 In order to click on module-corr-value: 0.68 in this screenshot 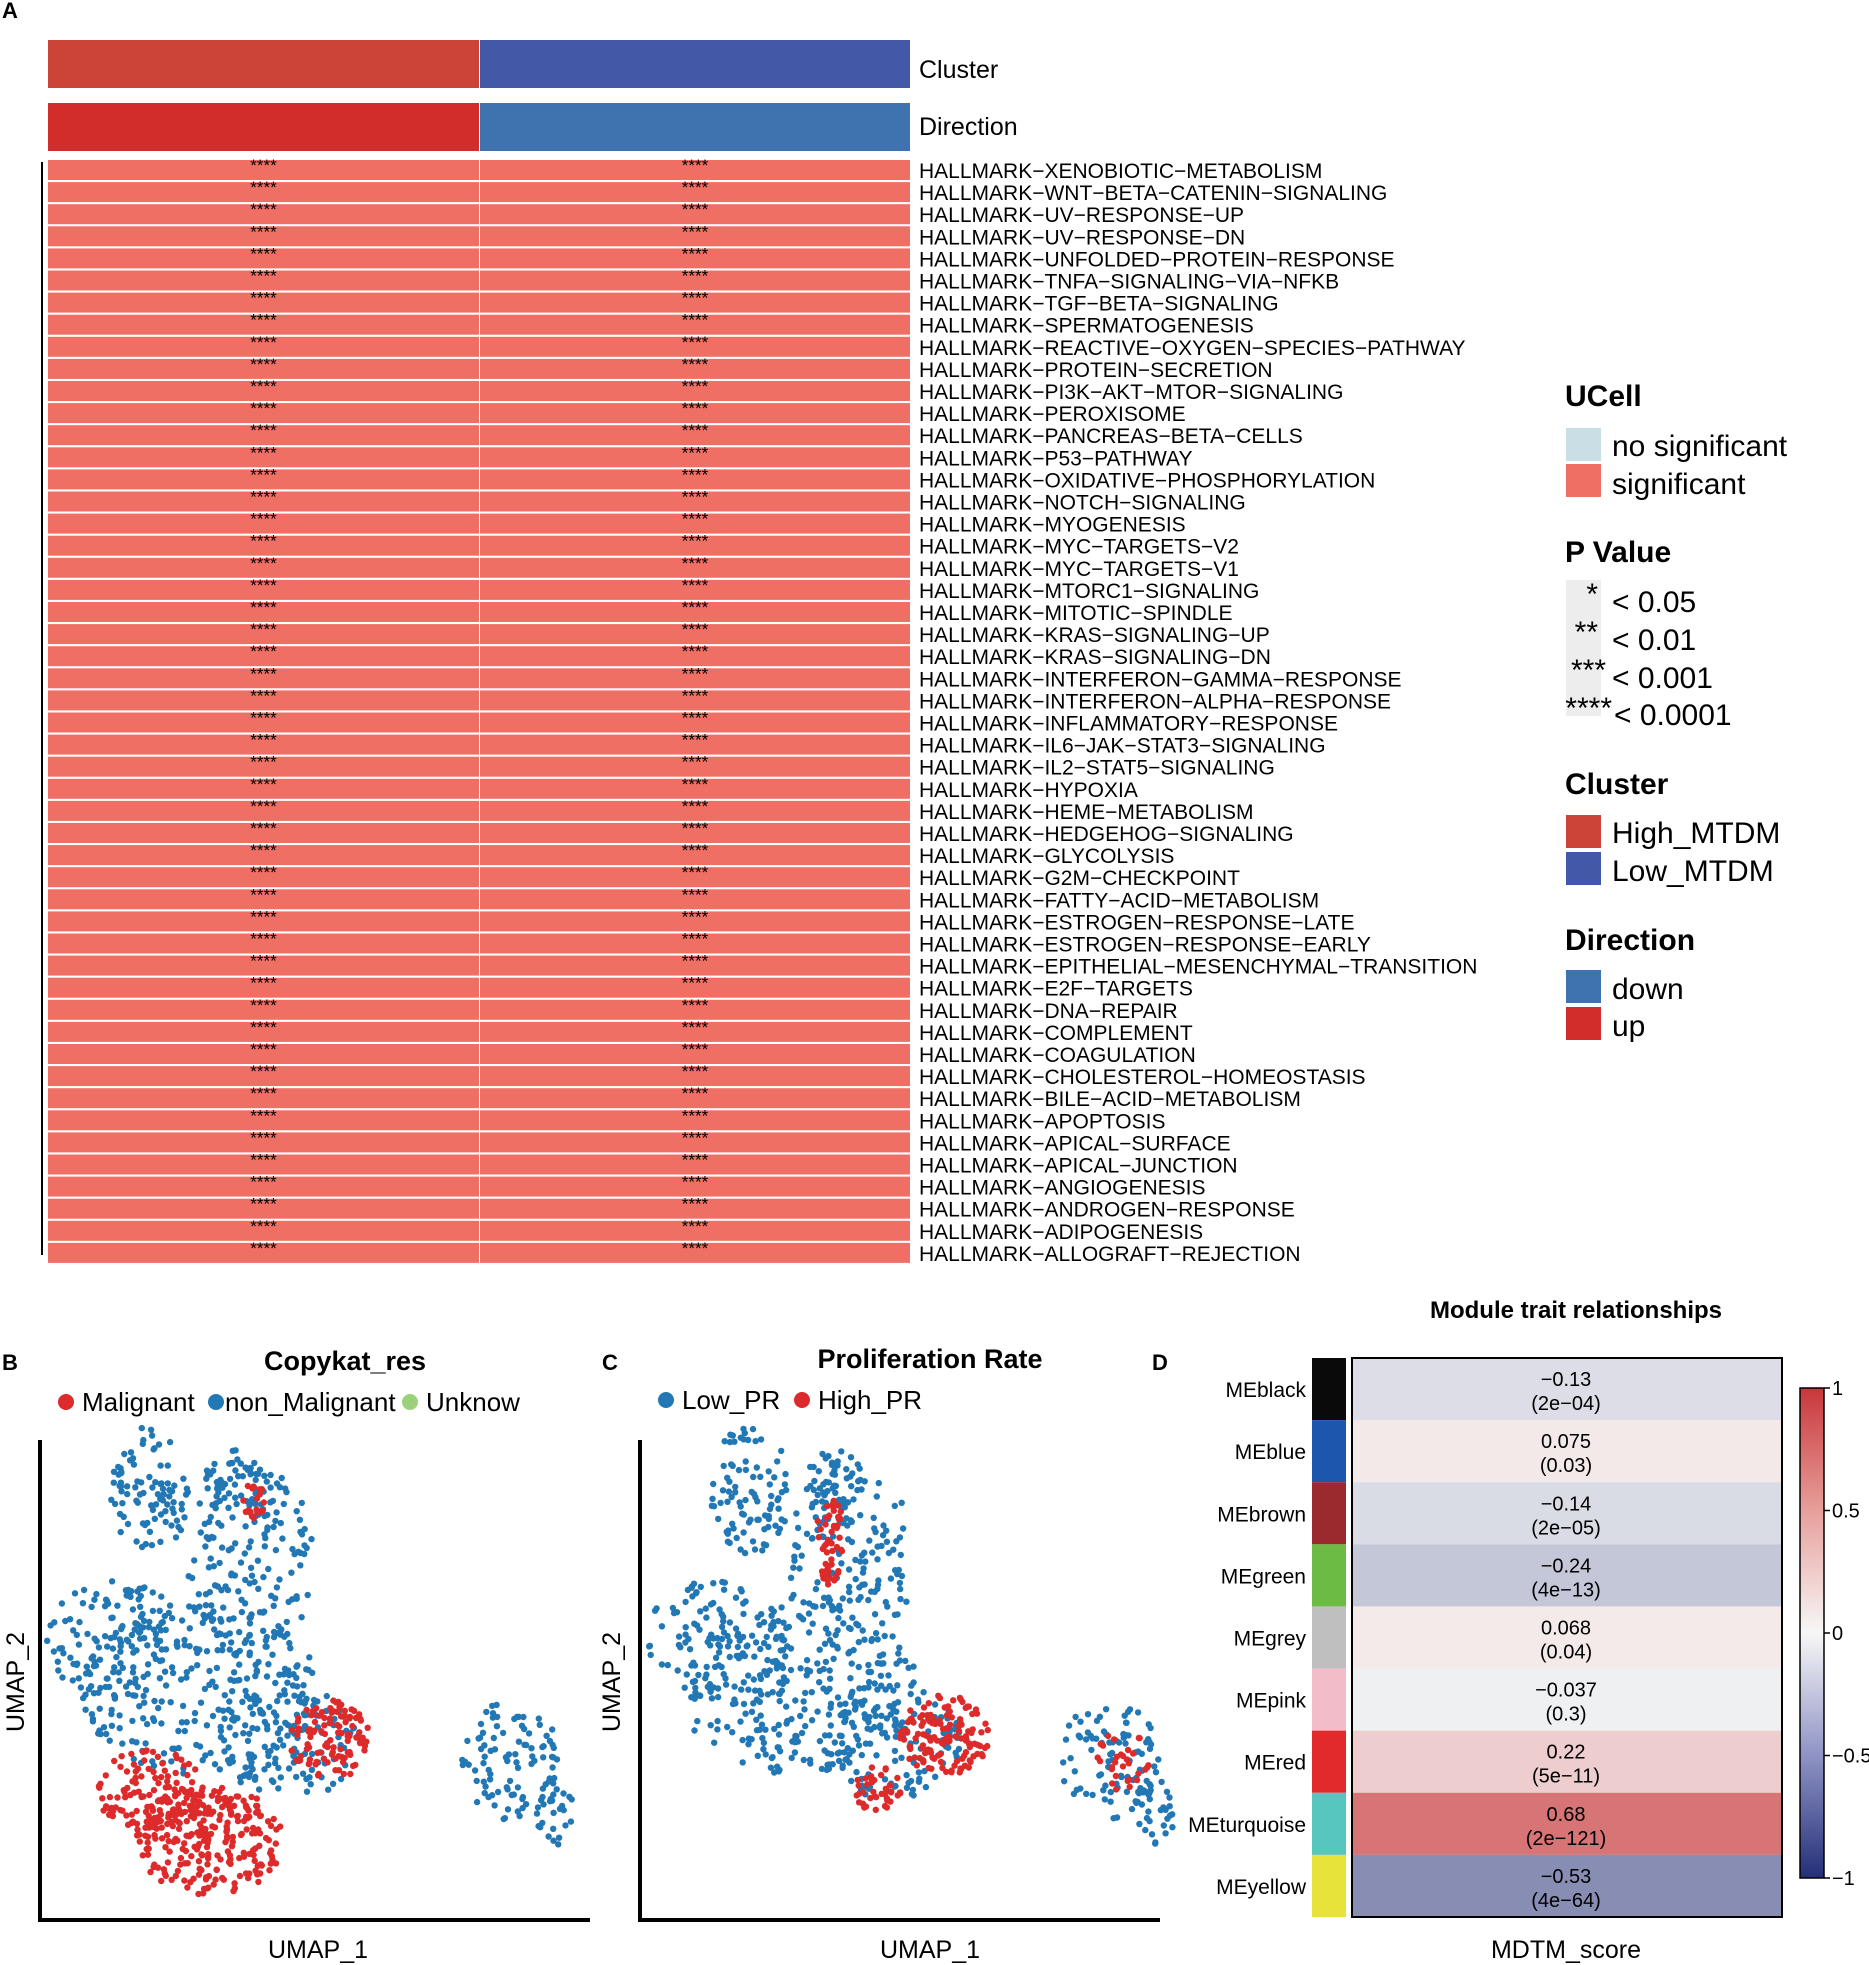, I will do `click(1566, 1815)`.